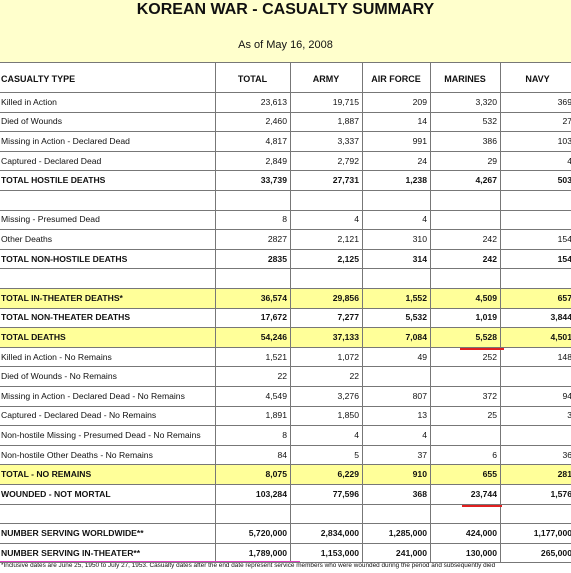  What do you see at coordinates (566, 121) in the screenshot?
I see `cell-value: 27` at bounding box center [566, 121].